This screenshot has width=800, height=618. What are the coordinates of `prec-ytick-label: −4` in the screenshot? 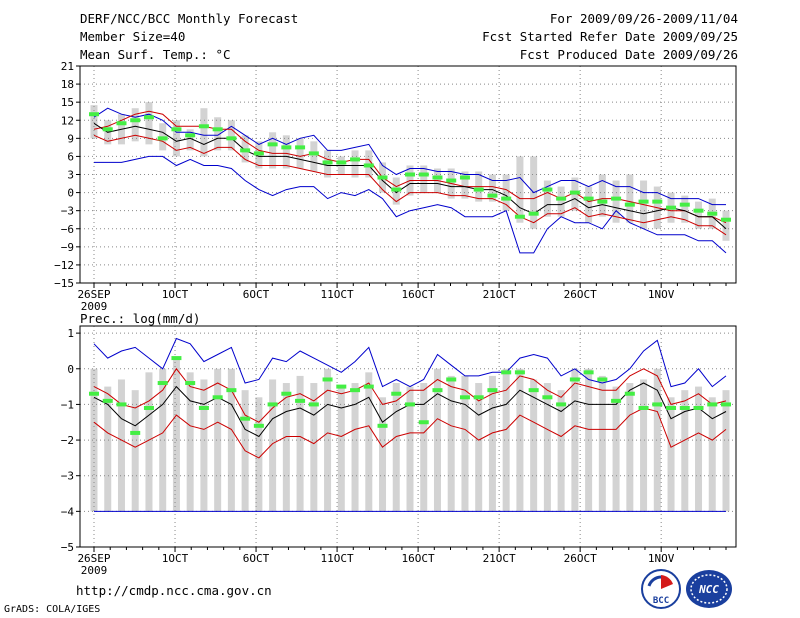 It's located at (68, 511).